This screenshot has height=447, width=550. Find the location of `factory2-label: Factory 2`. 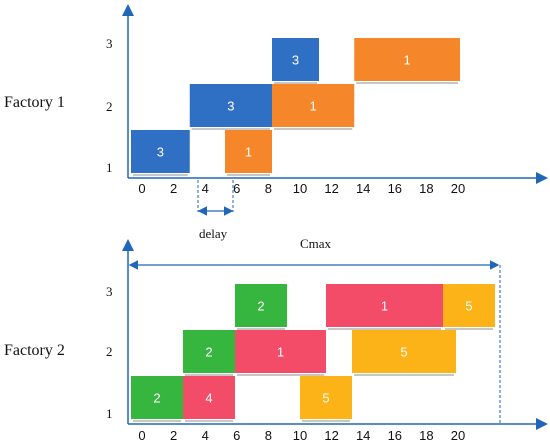

factory2-label: Factory 2 is located at coordinates (34, 350).